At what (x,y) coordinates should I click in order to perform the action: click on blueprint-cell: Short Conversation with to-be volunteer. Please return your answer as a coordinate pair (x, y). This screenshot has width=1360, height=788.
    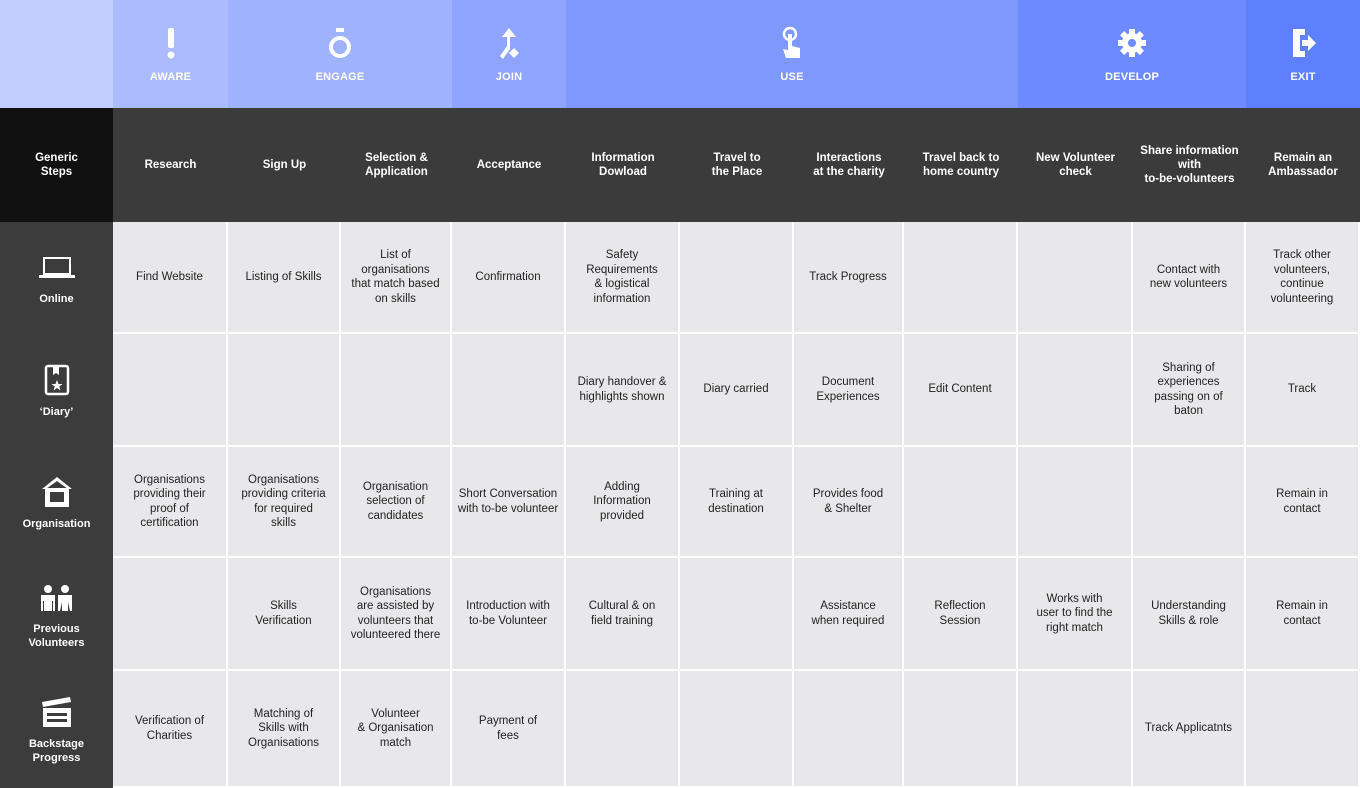
    Looking at the image, I should click on (509, 502).